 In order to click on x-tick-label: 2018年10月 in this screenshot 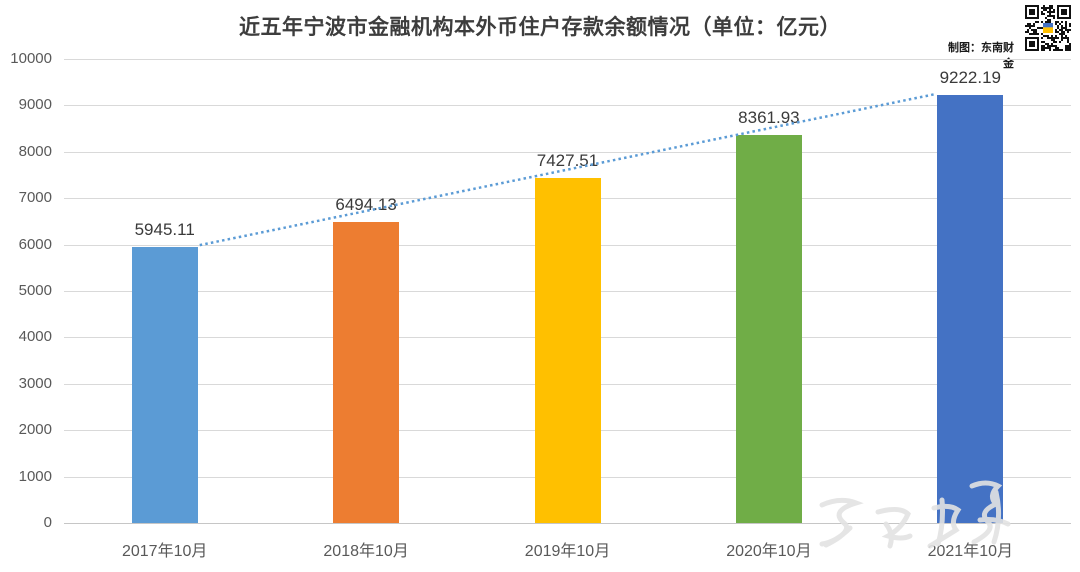, I will do `click(366, 551)`.